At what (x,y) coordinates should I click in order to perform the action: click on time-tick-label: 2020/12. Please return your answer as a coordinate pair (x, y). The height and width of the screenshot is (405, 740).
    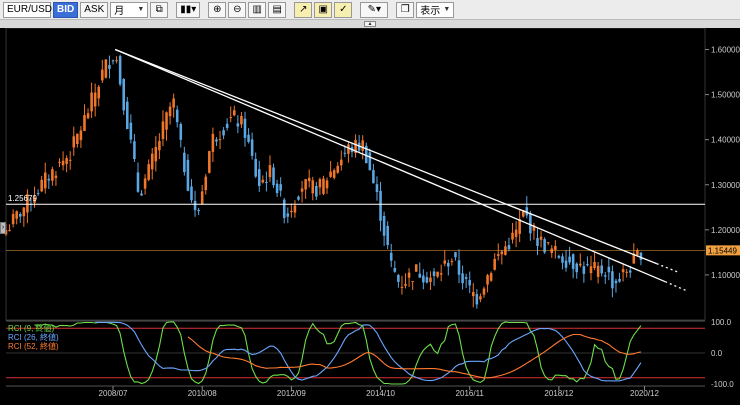
    Looking at the image, I should click on (644, 393).